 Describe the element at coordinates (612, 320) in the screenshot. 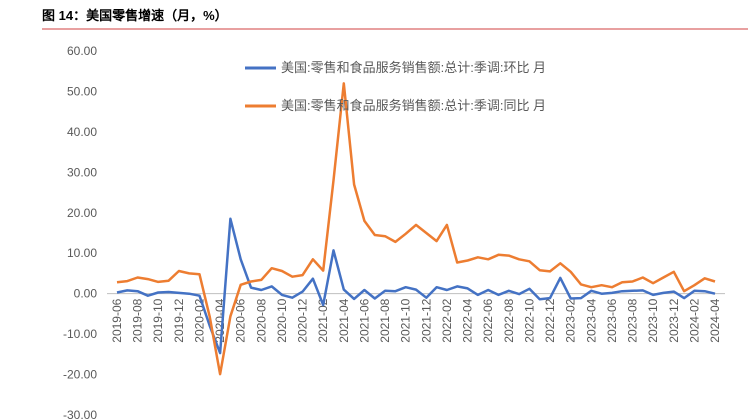

I see `x-tick-label: 2023-06` at that location.